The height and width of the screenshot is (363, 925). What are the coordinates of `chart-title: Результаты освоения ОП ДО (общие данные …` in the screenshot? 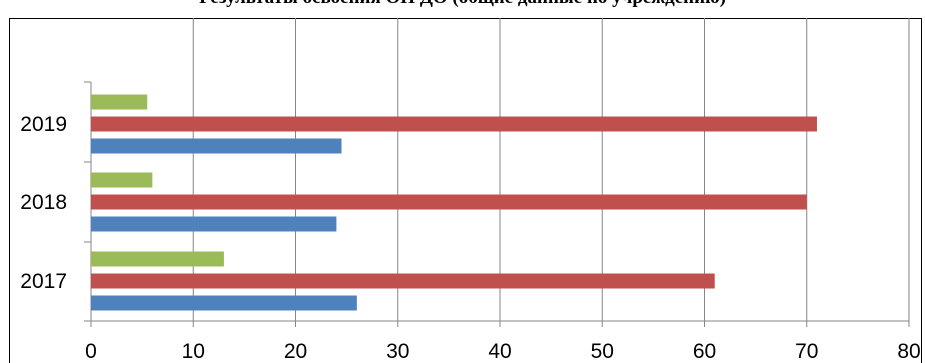 It's located at (462, 4).